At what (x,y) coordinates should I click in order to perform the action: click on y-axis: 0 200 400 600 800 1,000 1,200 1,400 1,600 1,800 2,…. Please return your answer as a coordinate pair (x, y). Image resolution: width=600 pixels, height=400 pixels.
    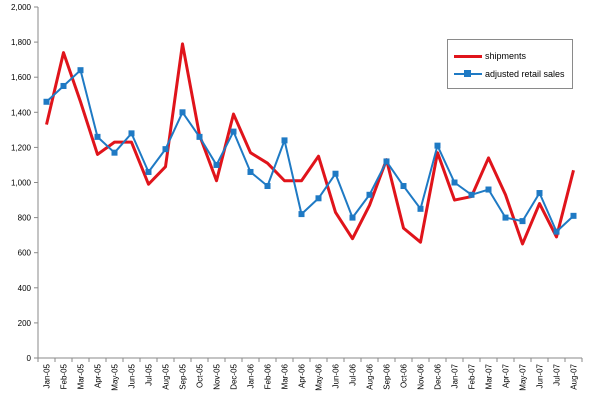
    Looking at the image, I should click on (25, 183).